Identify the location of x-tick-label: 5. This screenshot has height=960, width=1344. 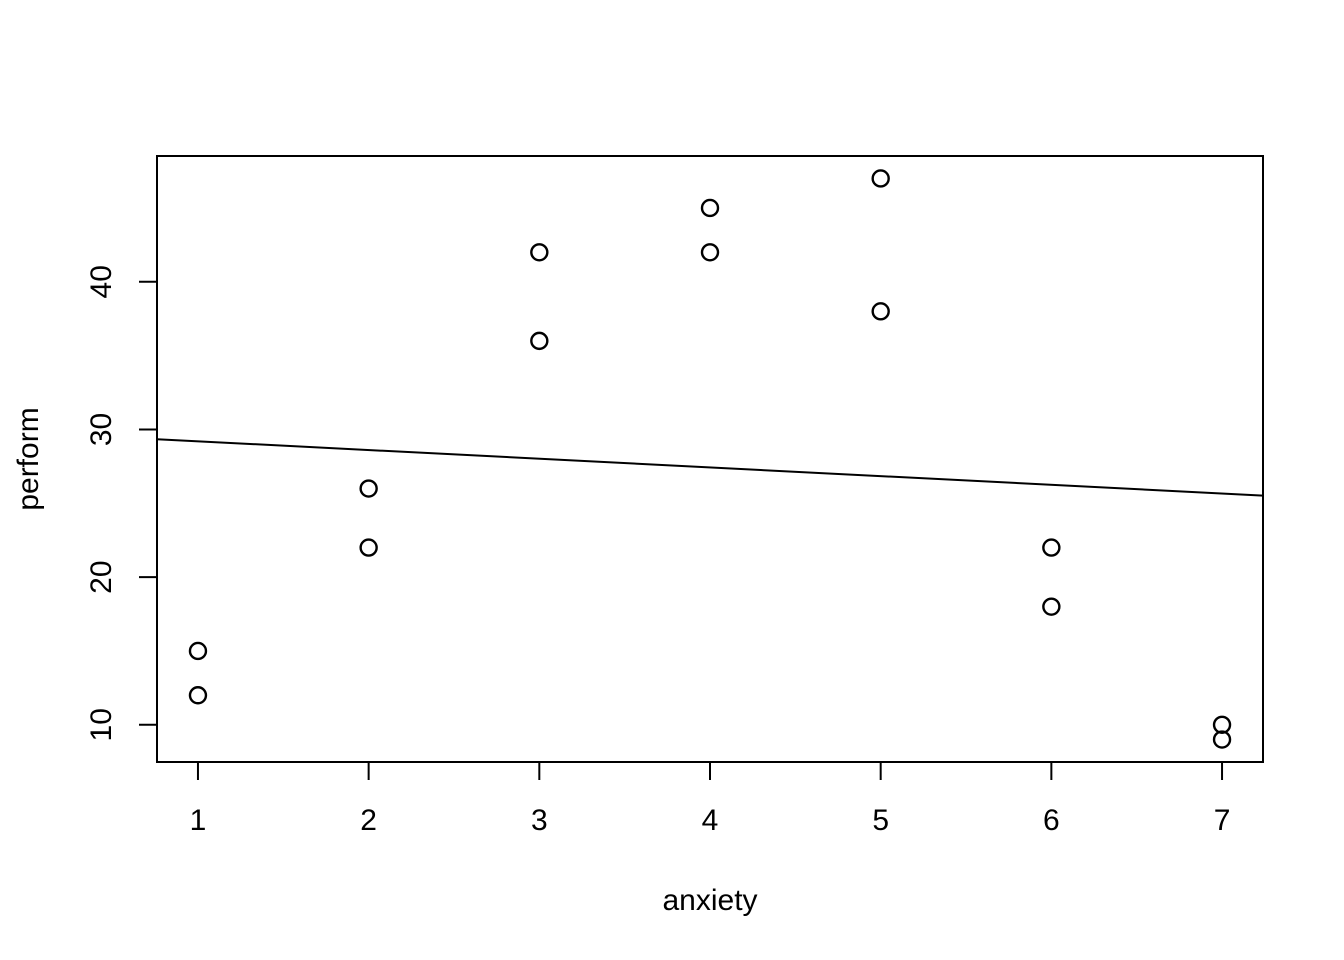
(880, 820).